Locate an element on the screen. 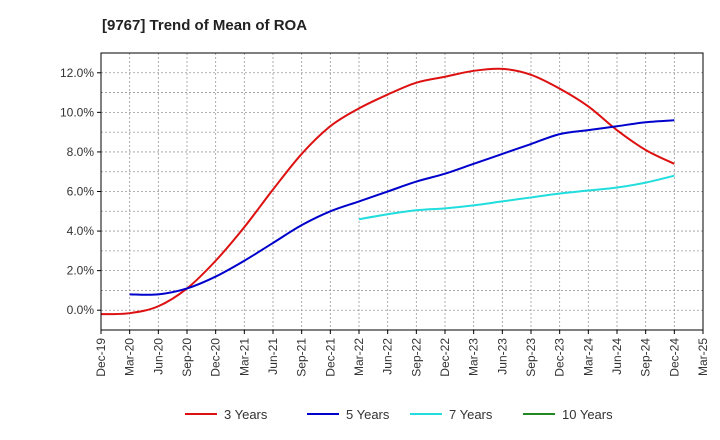 This screenshot has width=720, height=440. x-tick-label: Dec-22 is located at coordinates (445, 357).